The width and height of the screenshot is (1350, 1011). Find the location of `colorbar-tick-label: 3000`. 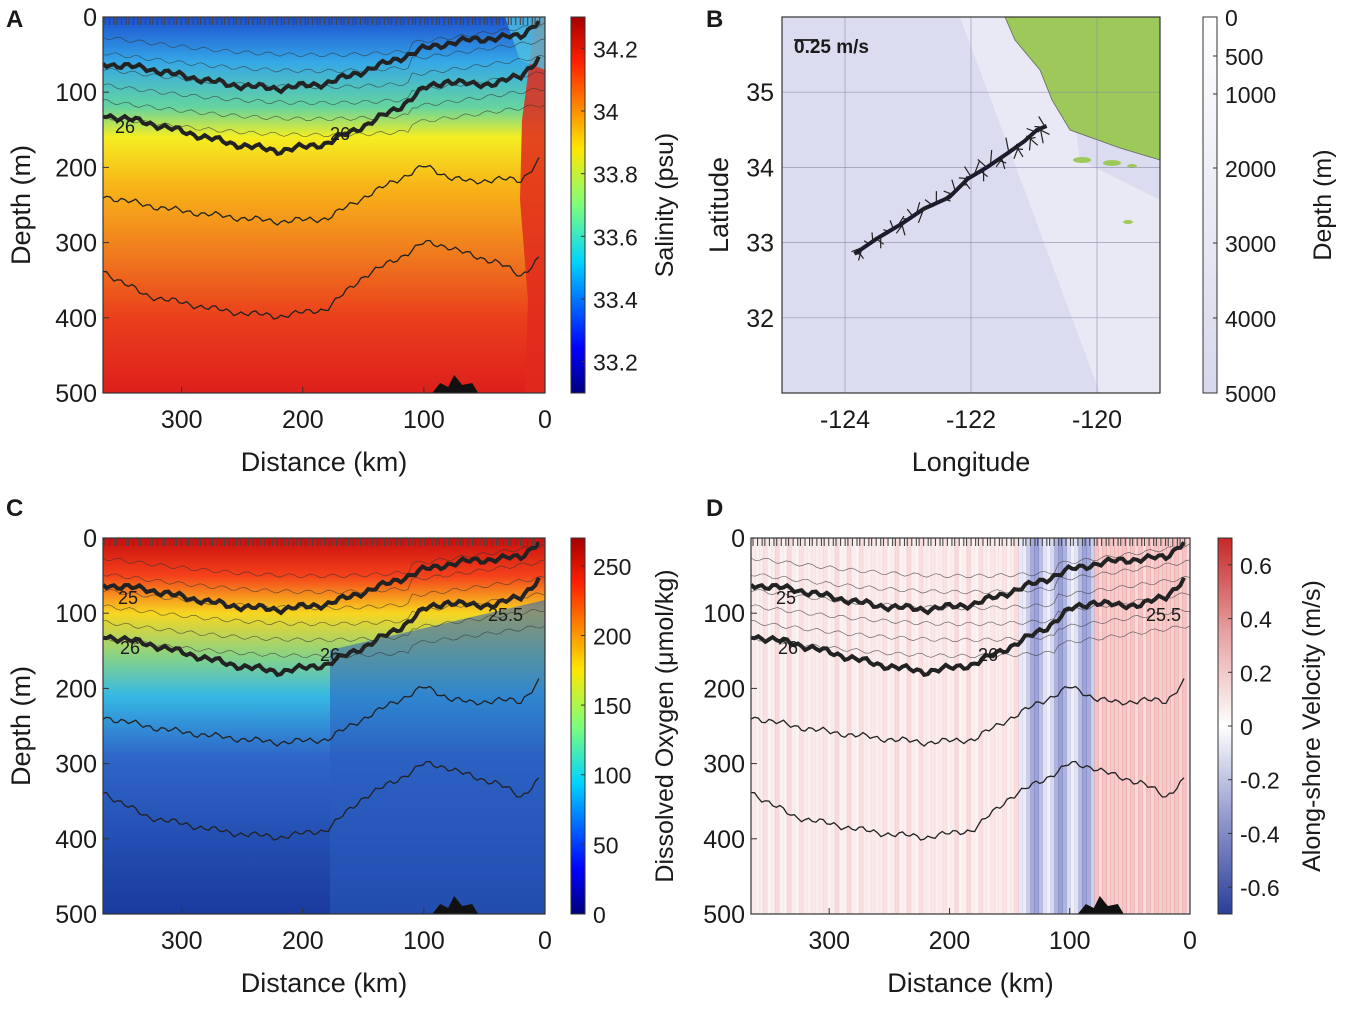

colorbar-tick-label: 3000 is located at coordinates (1250, 244).